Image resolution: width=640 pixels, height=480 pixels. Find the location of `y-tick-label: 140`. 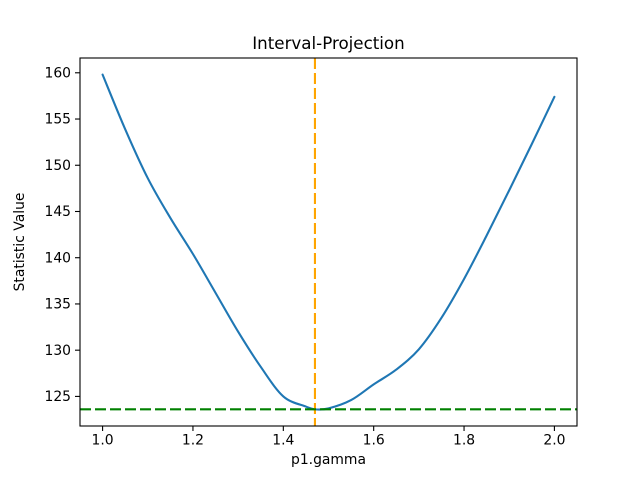

y-tick-label: 140 is located at coordinates (57, 258).